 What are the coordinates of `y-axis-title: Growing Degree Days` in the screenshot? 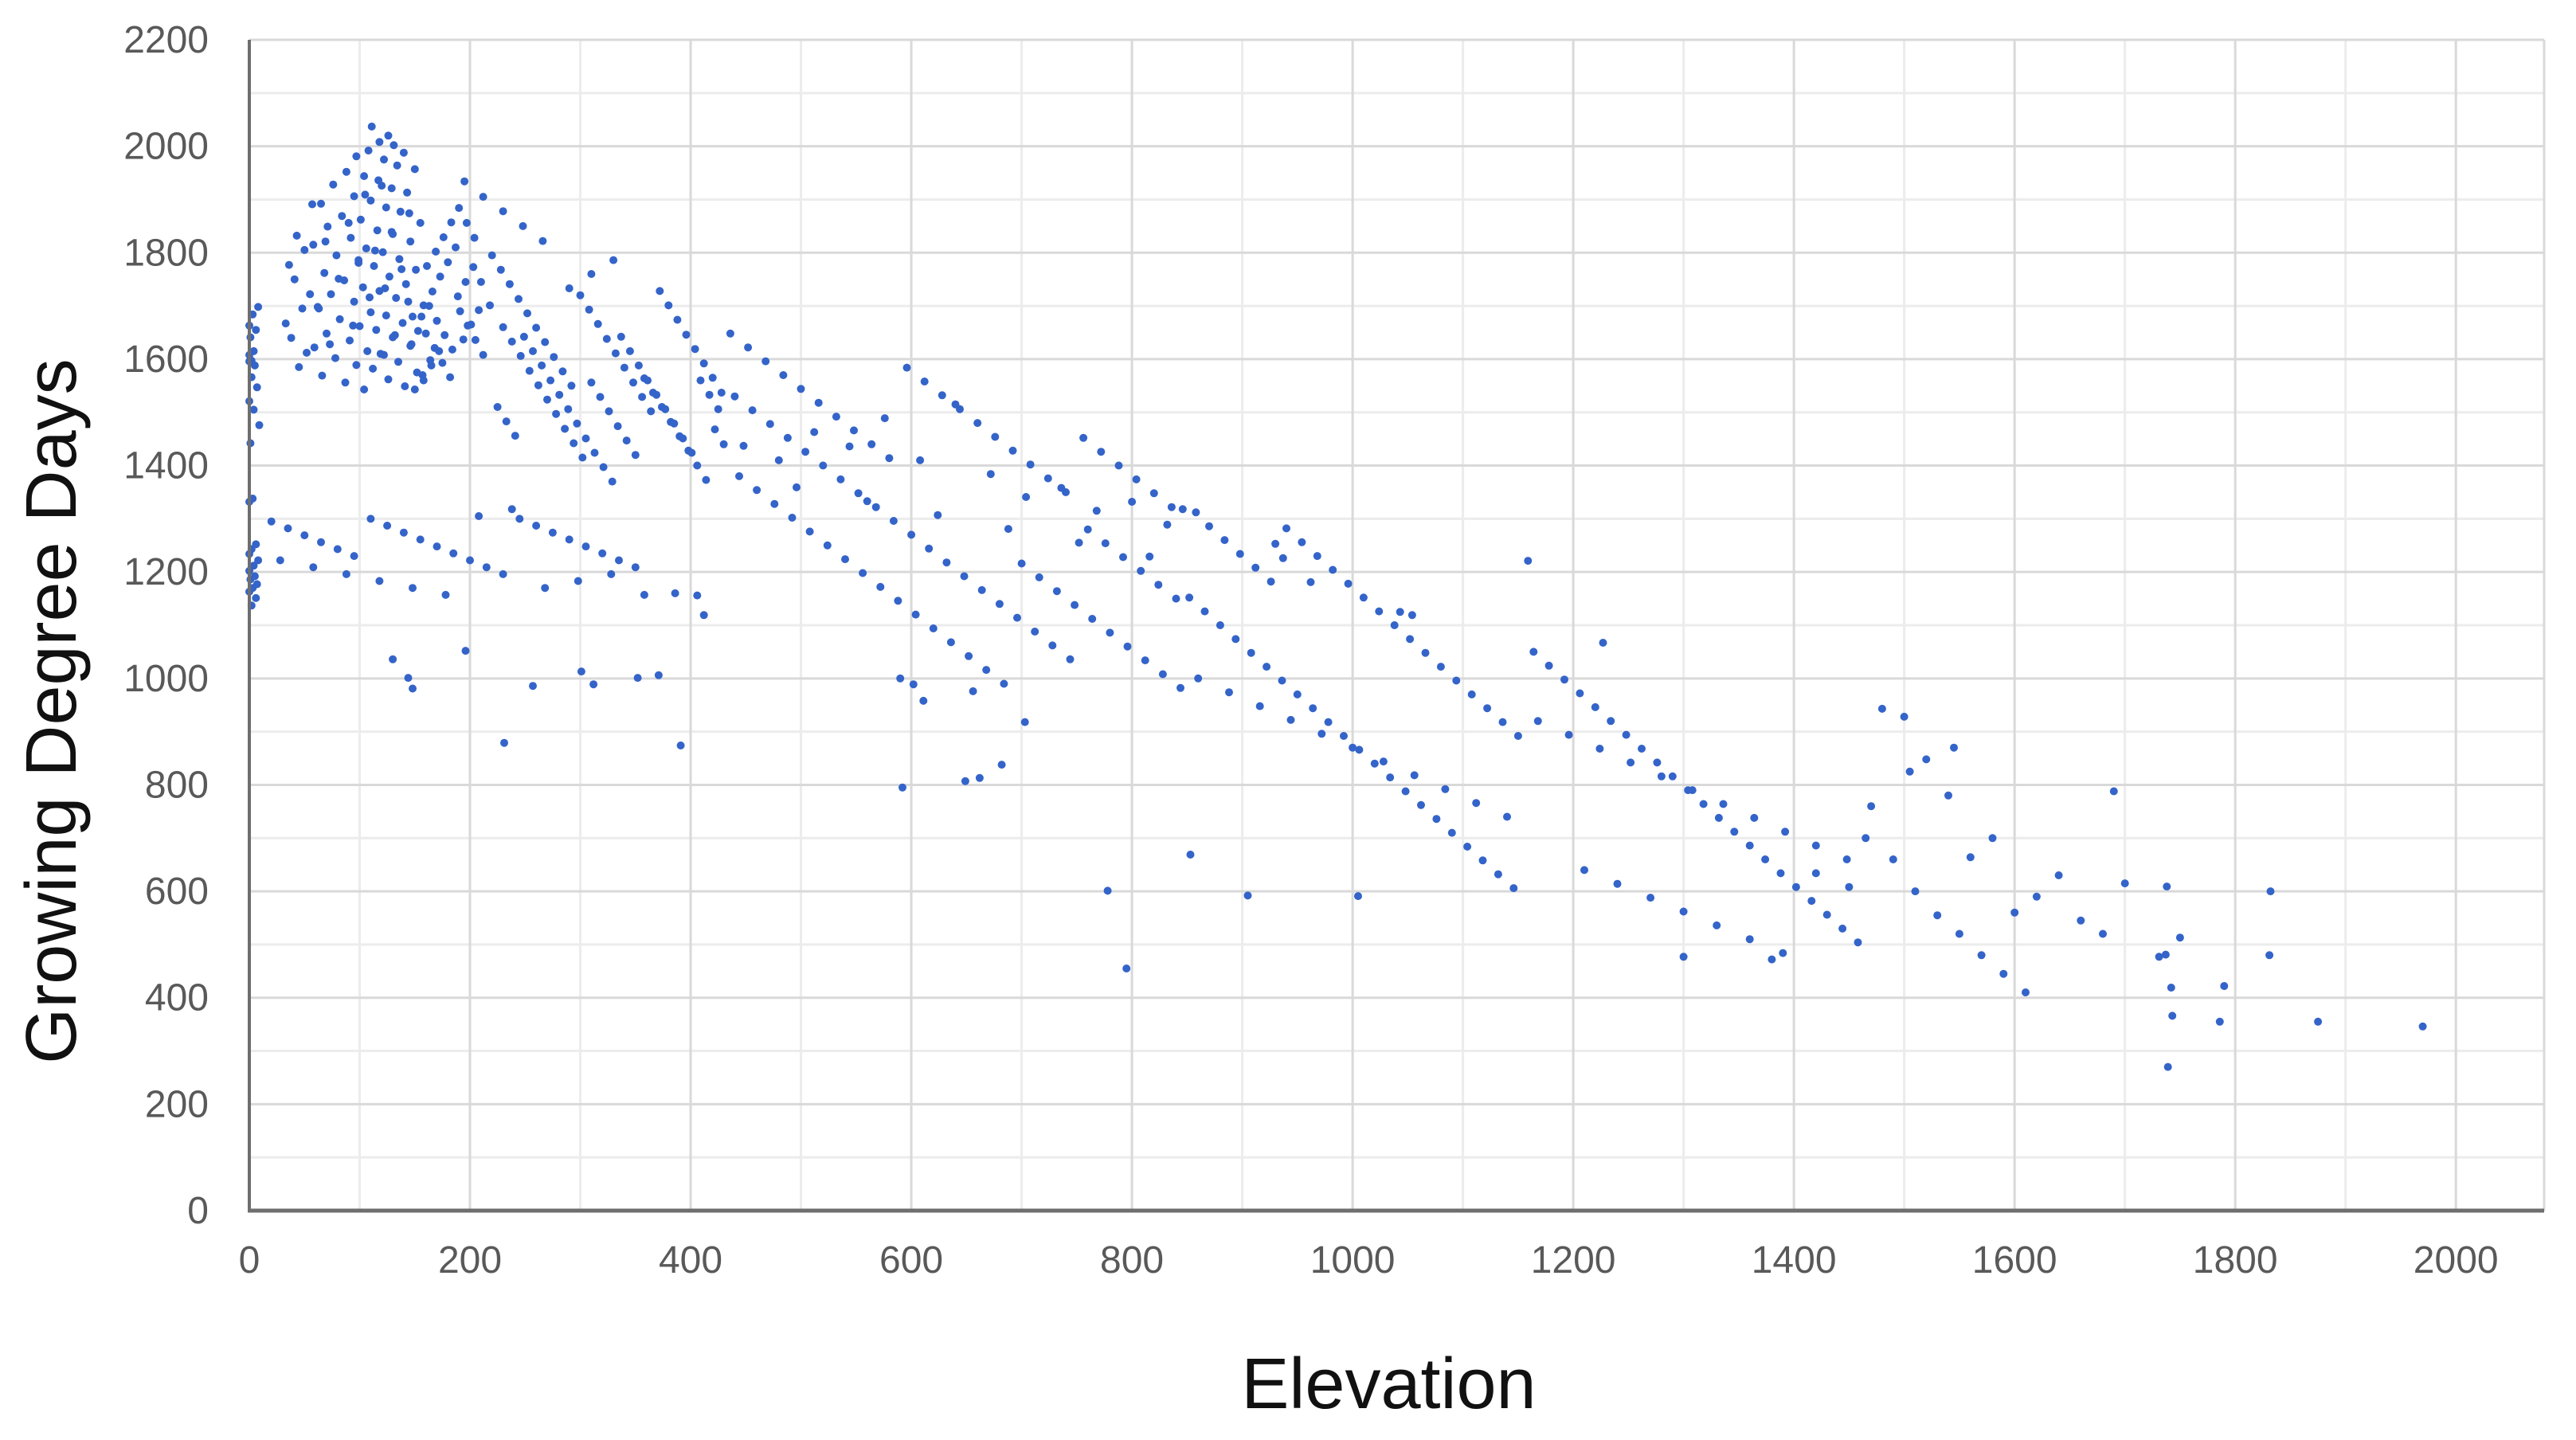 It's located at (52, 710).